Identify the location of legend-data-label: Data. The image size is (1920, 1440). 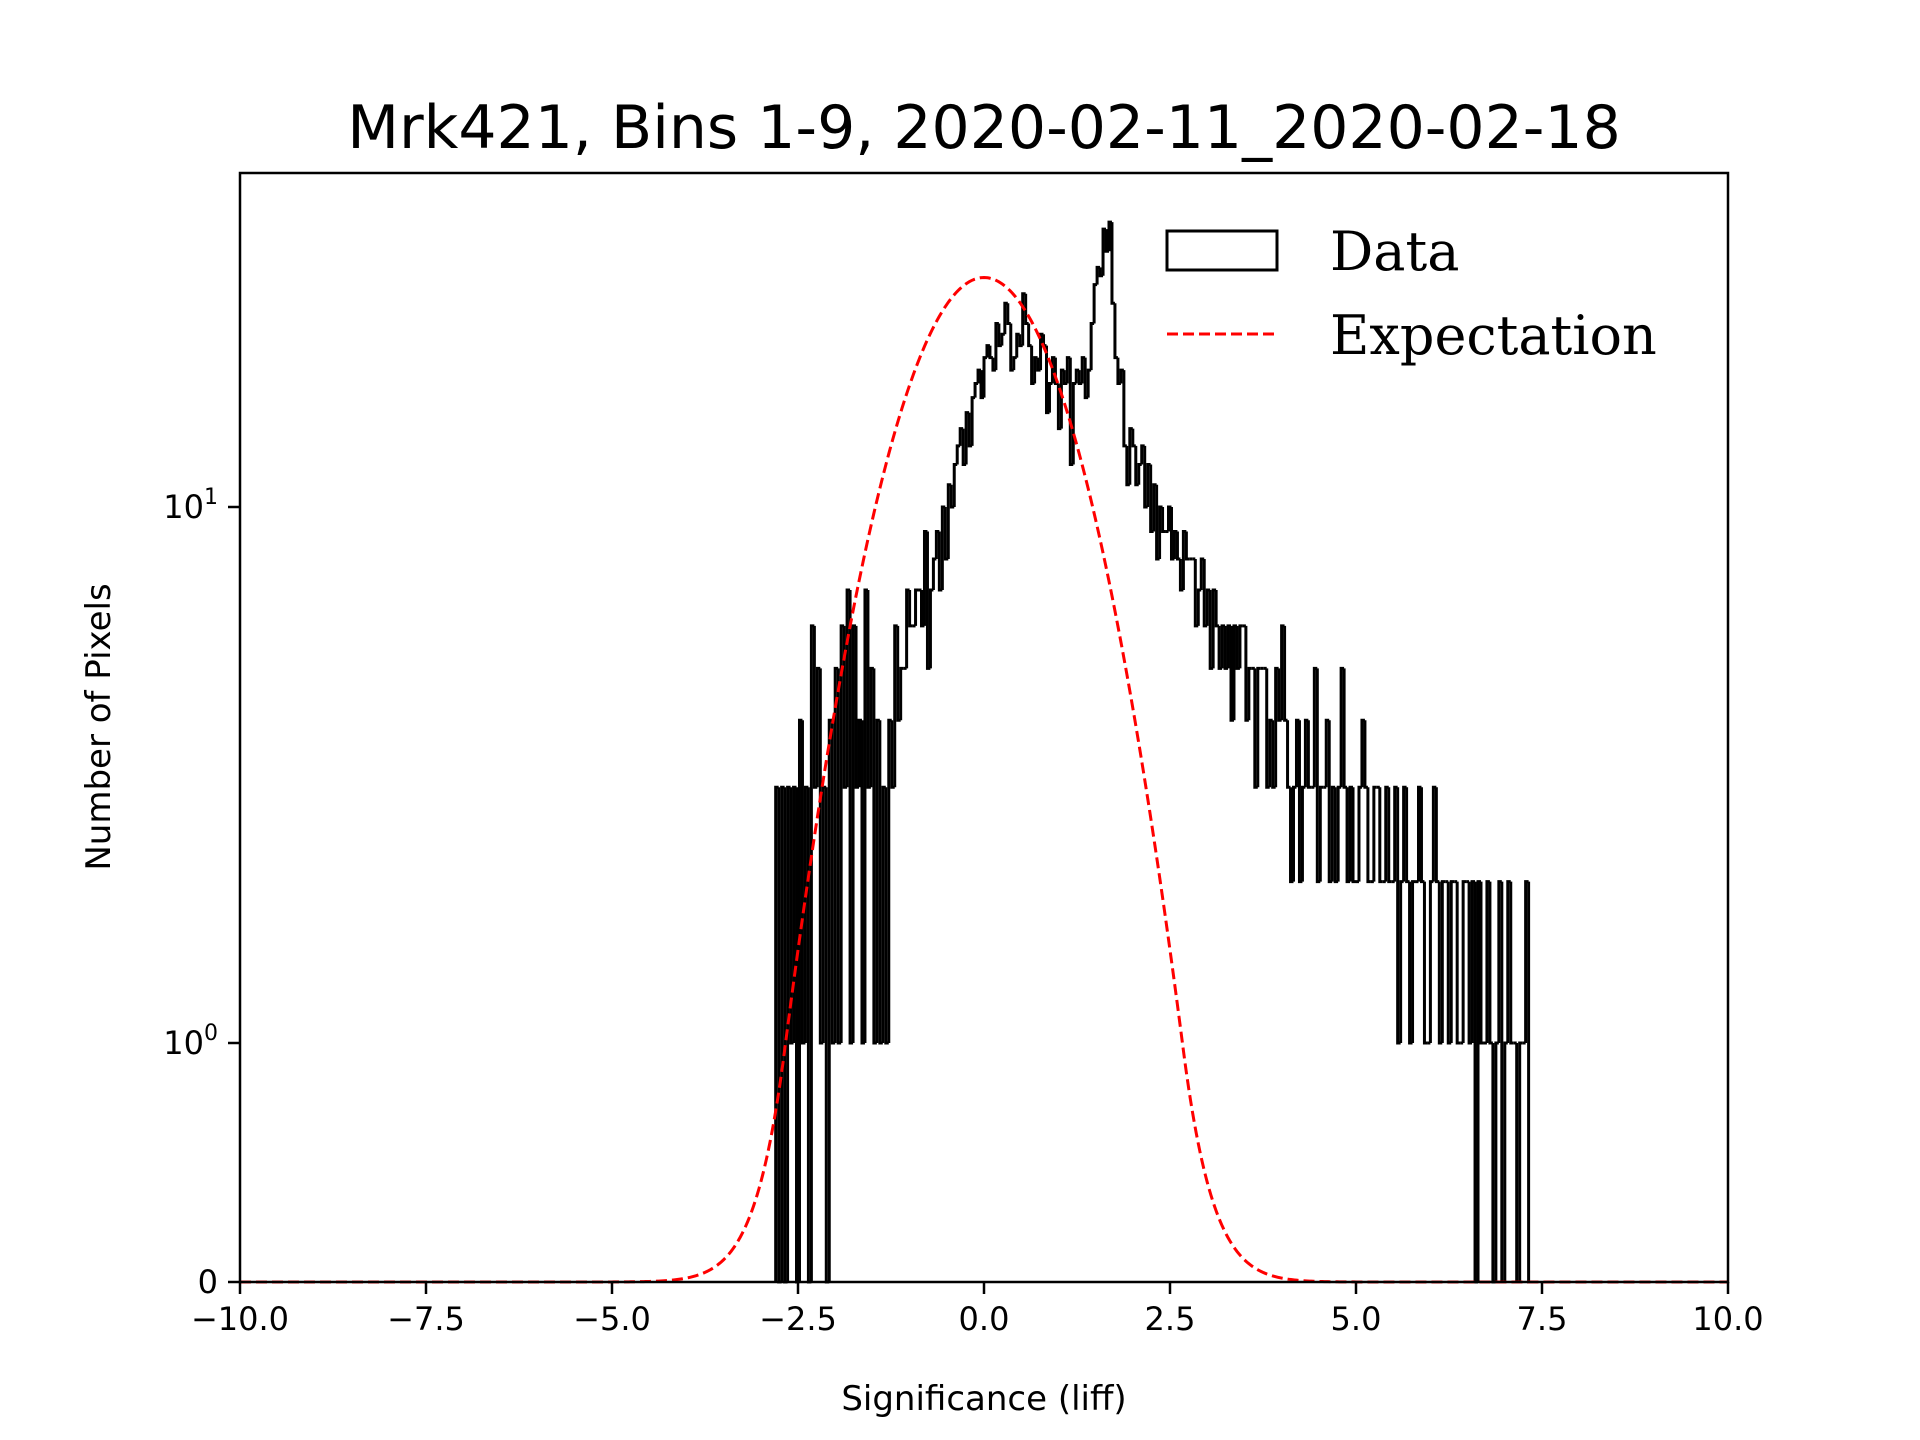
(1394, 251).